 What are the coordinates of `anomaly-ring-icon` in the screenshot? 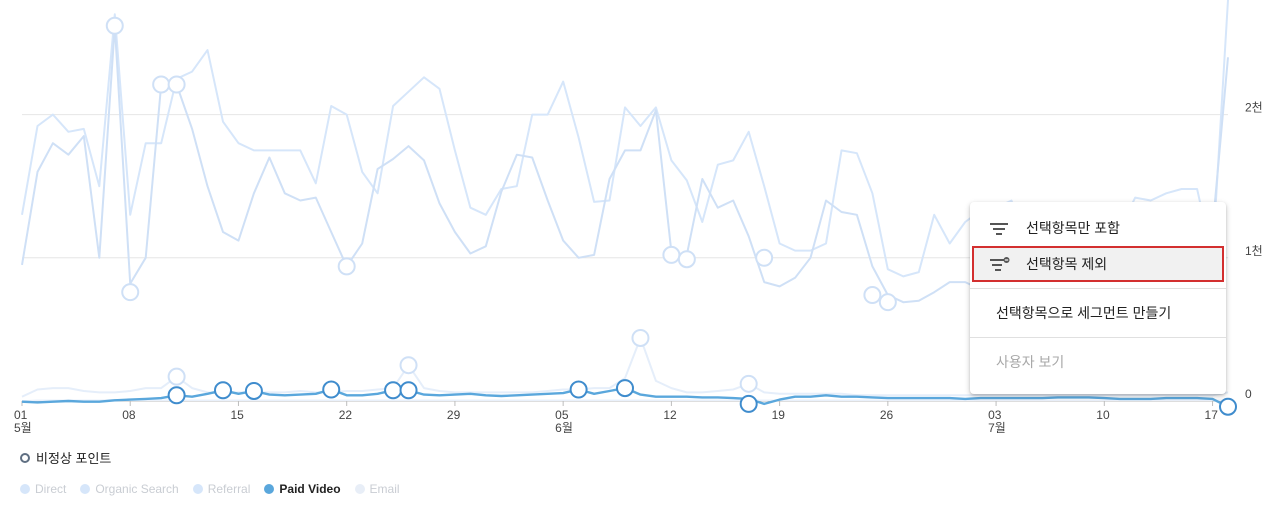 It's located at (25, 457).